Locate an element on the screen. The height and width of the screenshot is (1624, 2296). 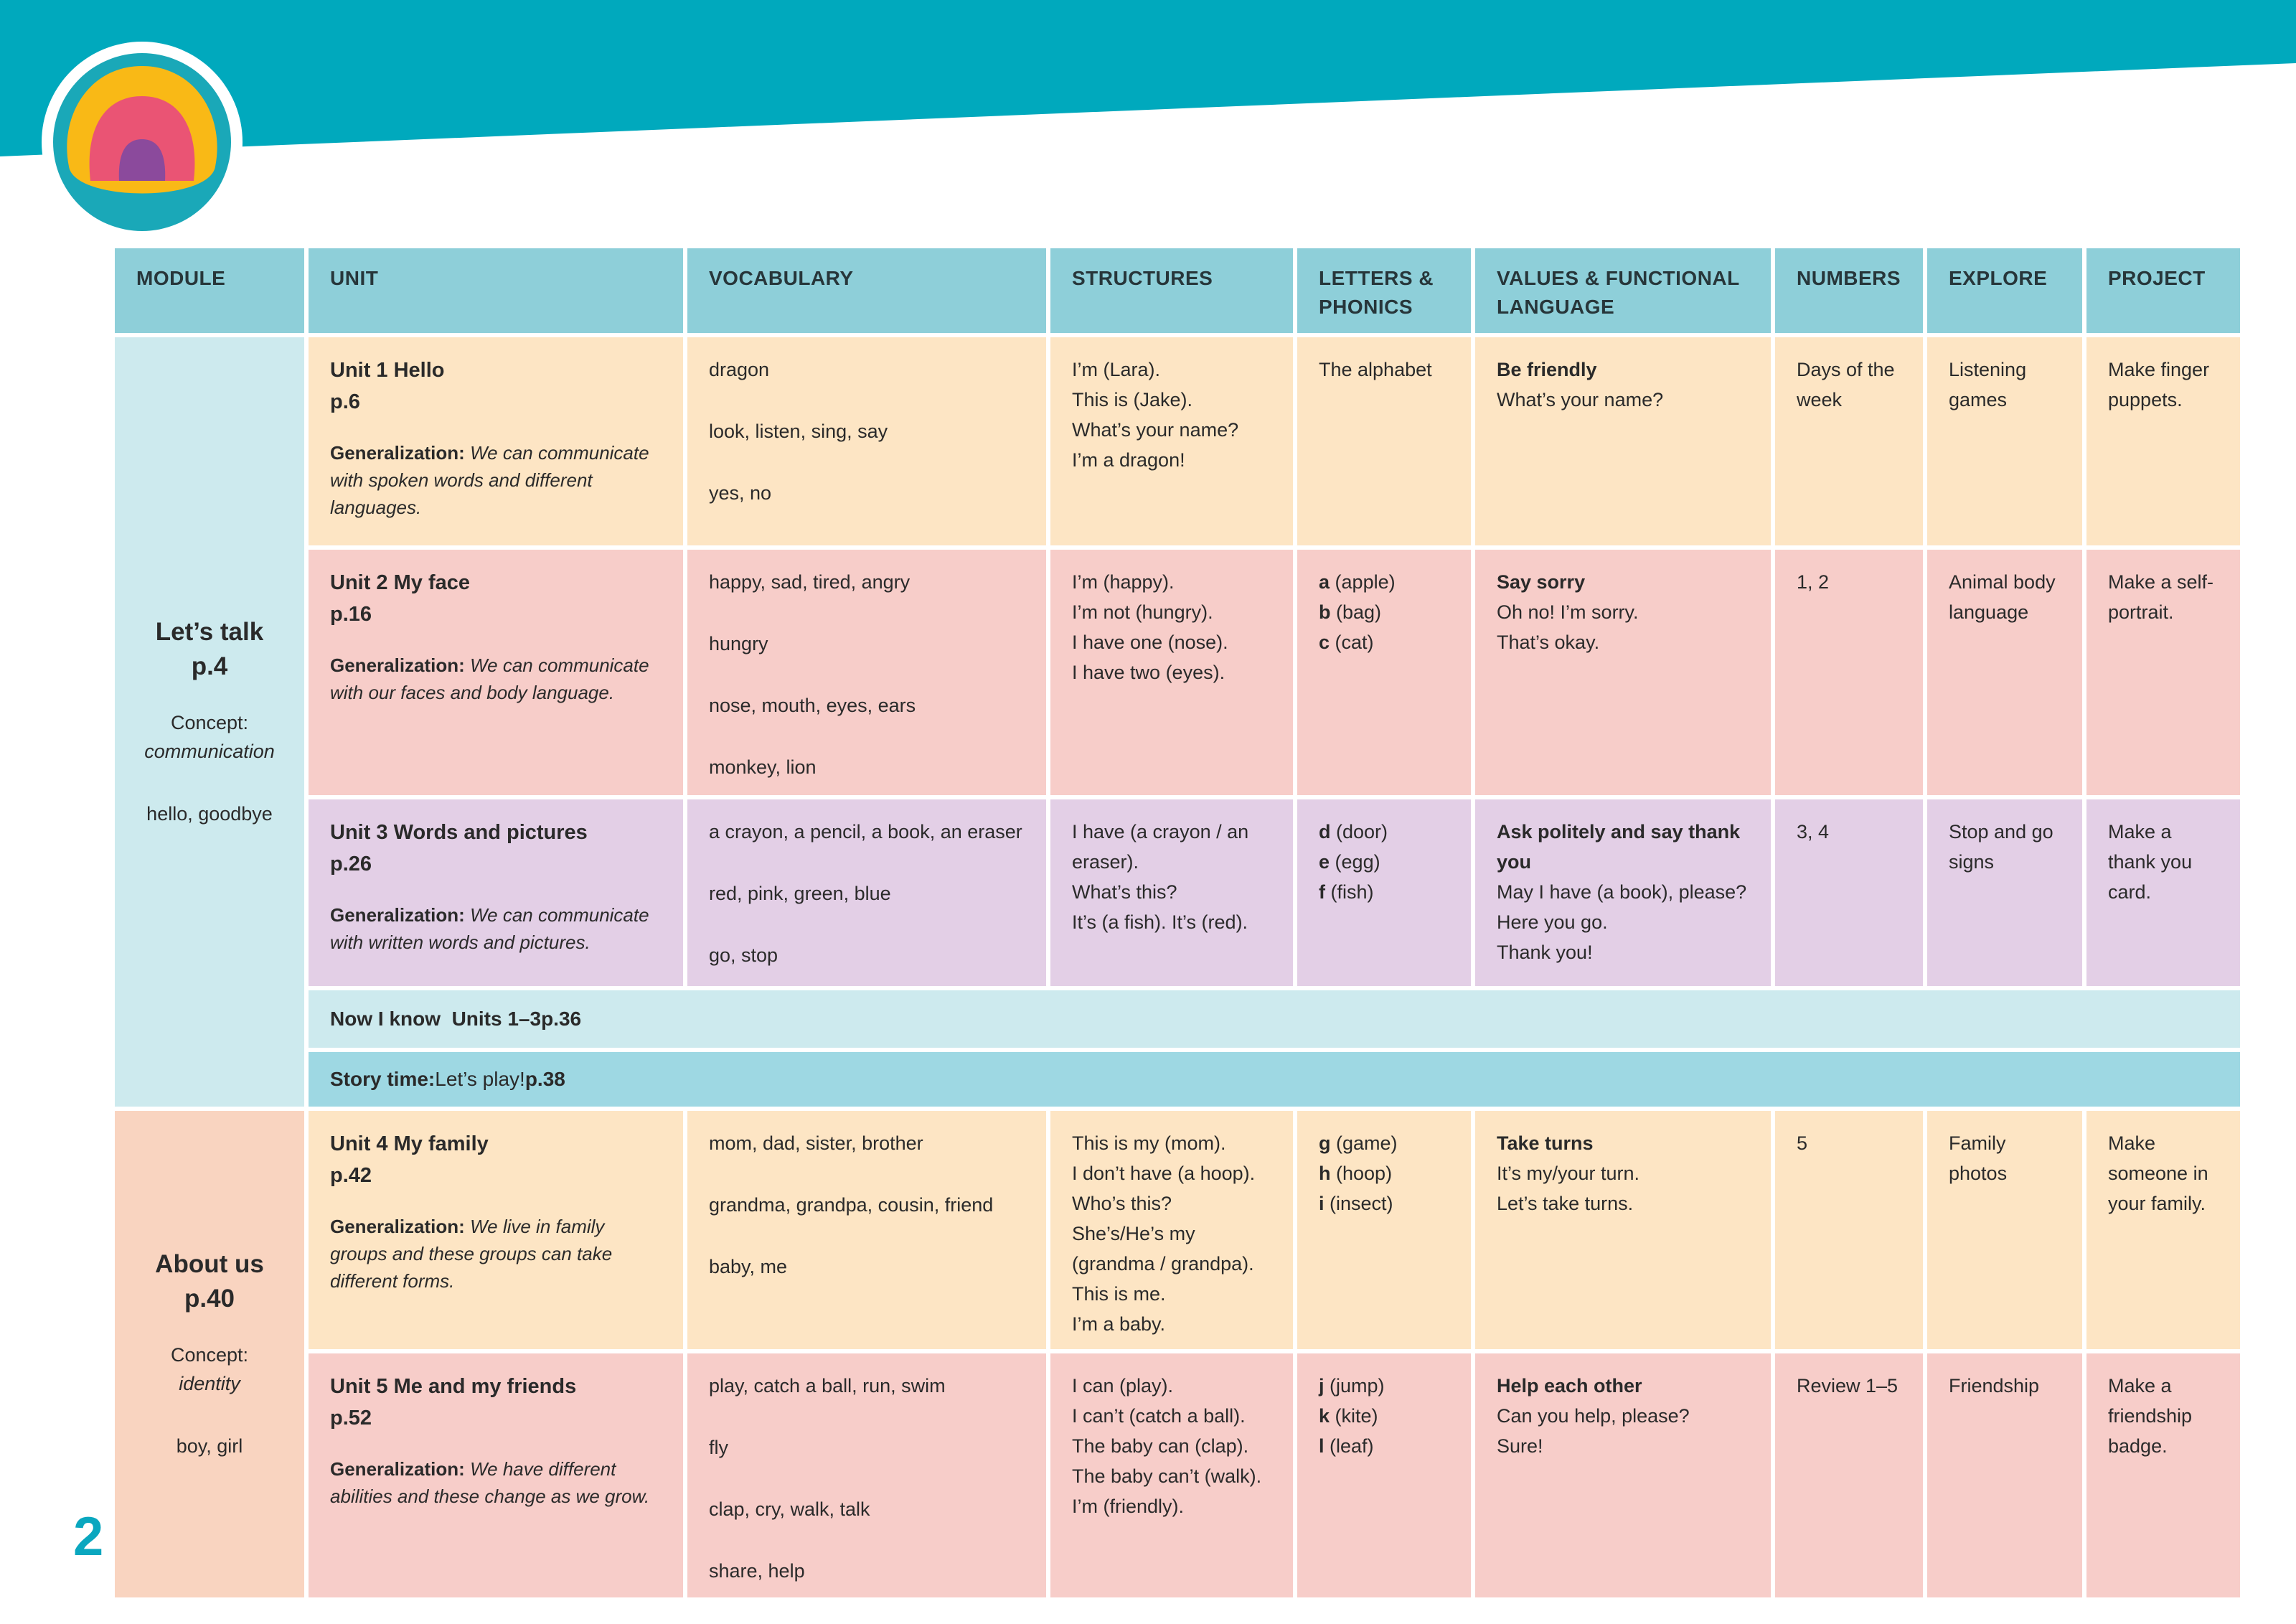
vocab-line: yes, no is located at coordinates (740, 493).